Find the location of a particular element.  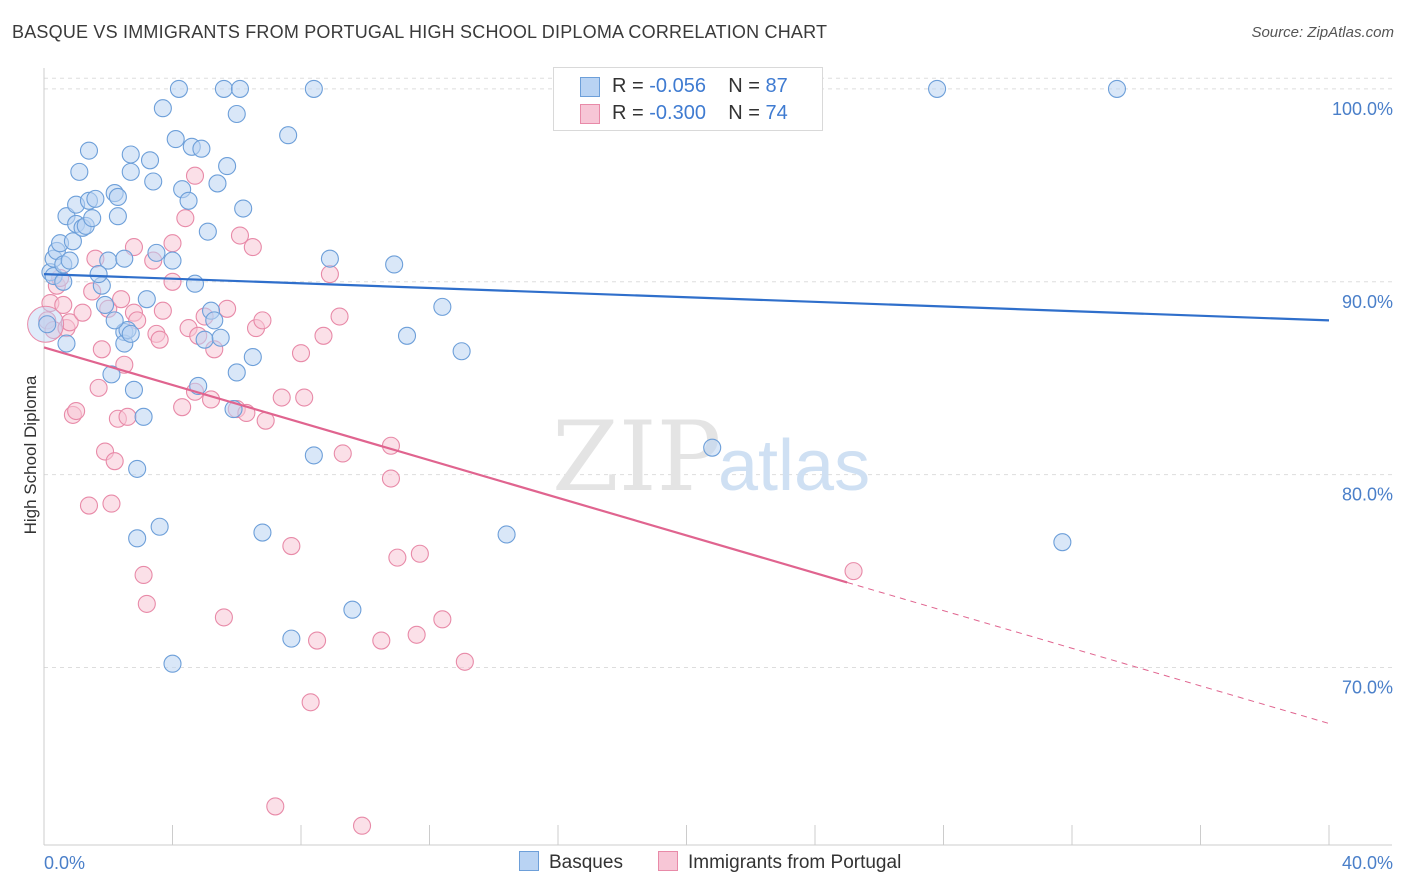

y-tick-label: 70.0% is located at coordinates (1367, 688).